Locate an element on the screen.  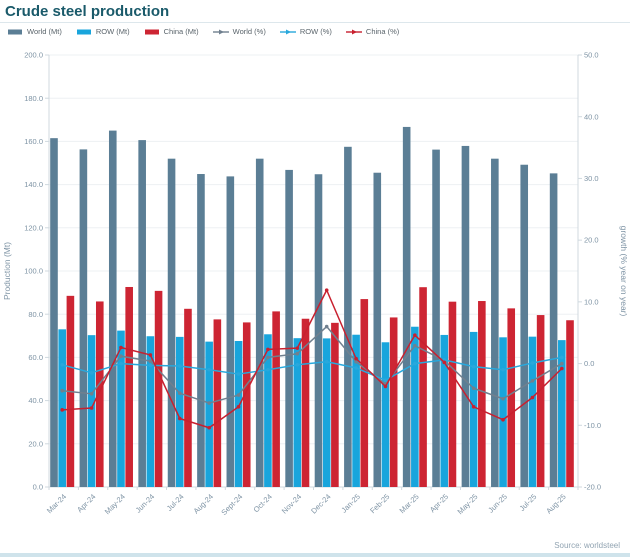
right-axis-tick-label: 50.0 is located at coordinates (591, 55).